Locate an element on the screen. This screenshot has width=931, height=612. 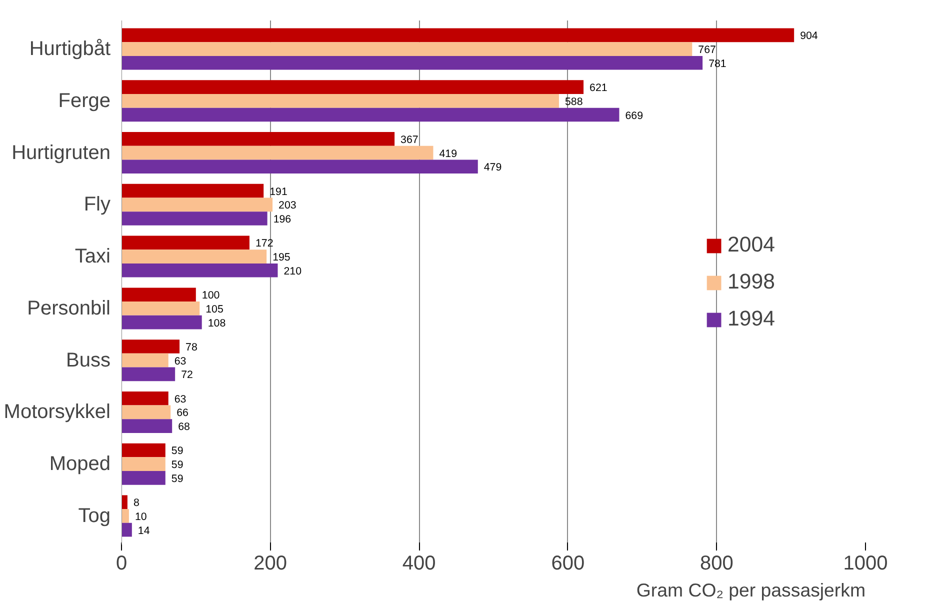
x-axis-title: Gram CO₂ per passasjerkm is located at coordinates (751, 590).